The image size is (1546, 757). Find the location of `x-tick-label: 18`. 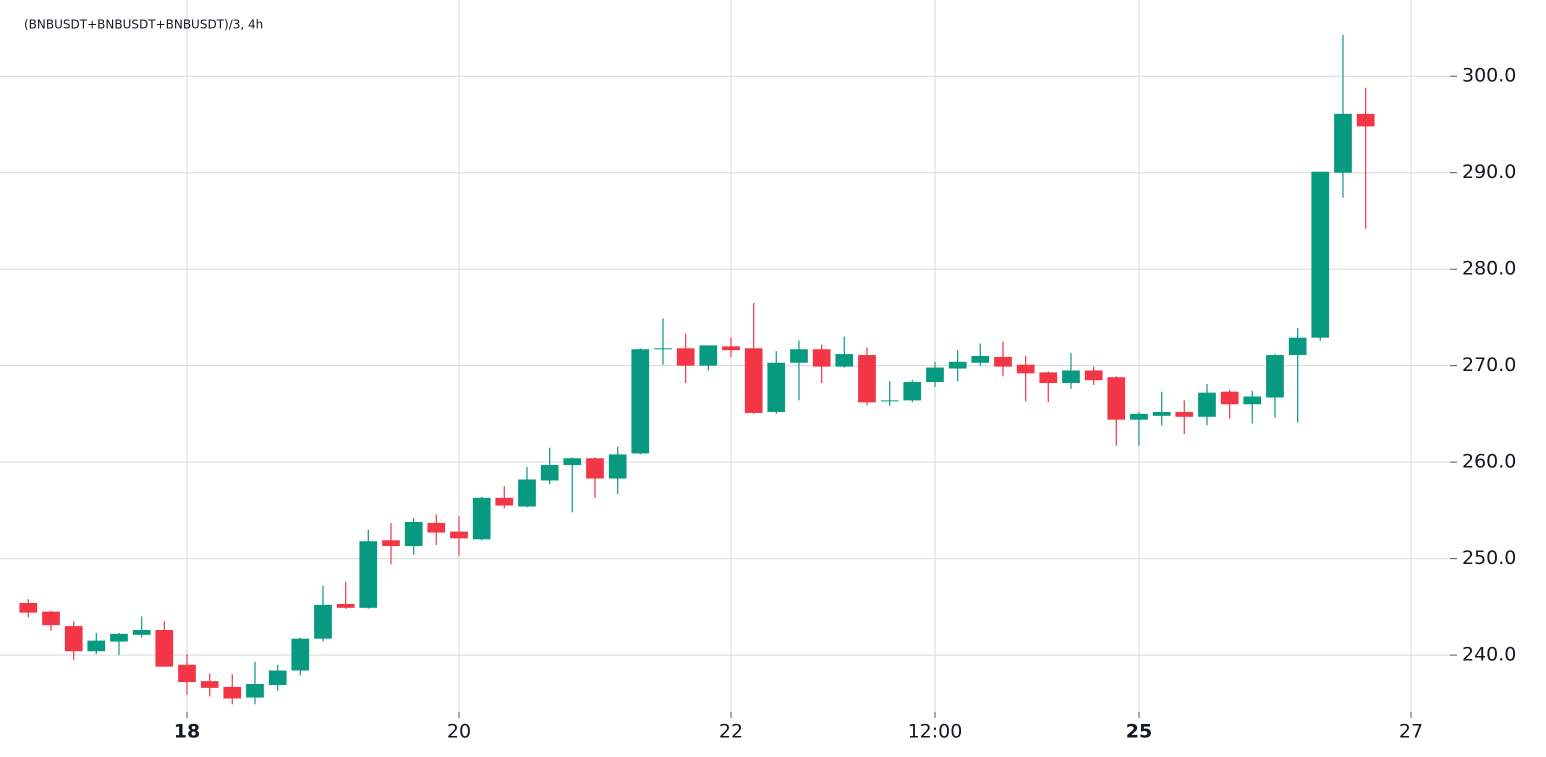

x-tick-label: 18 is located at coordinates (187, 732).